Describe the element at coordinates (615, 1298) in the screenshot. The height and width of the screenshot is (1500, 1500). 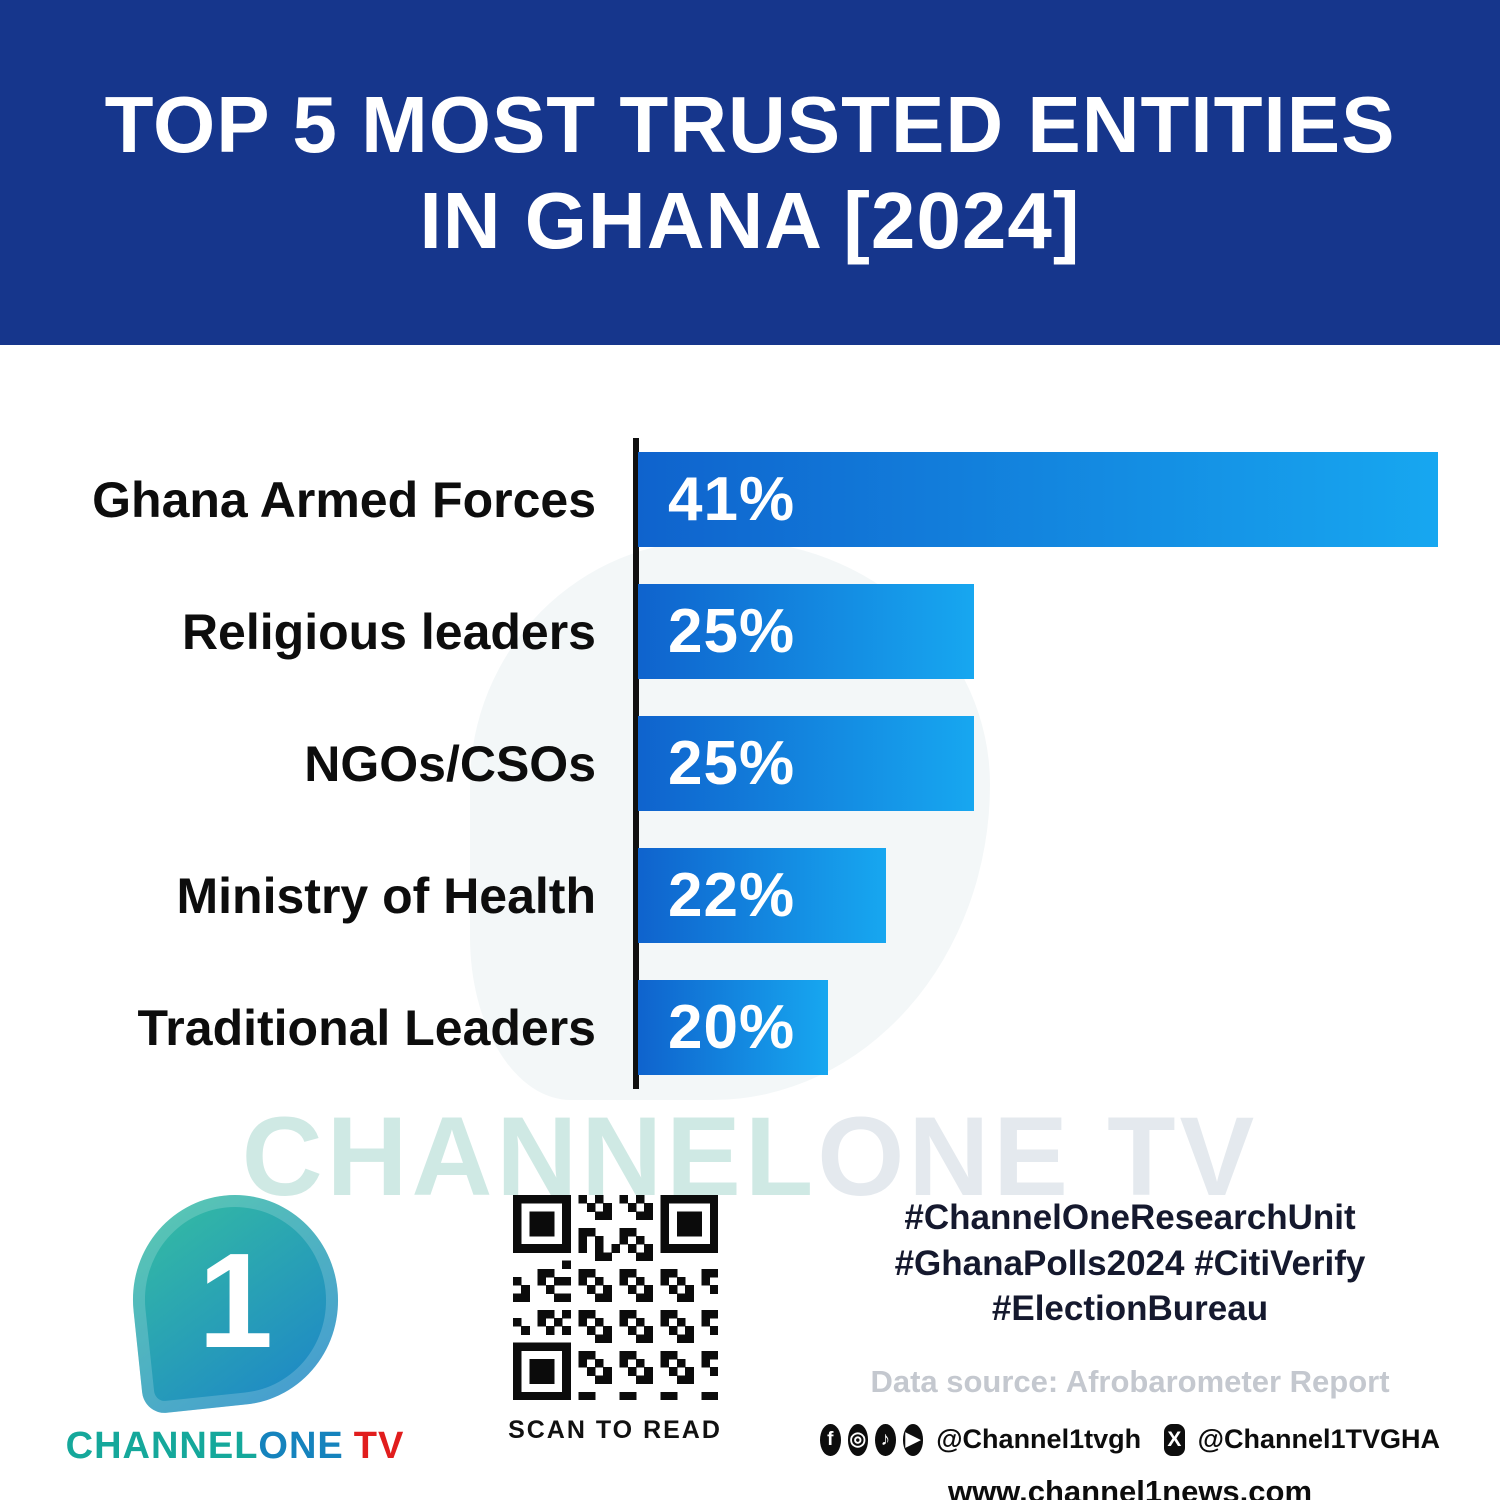
I see `qr-code` at that location.